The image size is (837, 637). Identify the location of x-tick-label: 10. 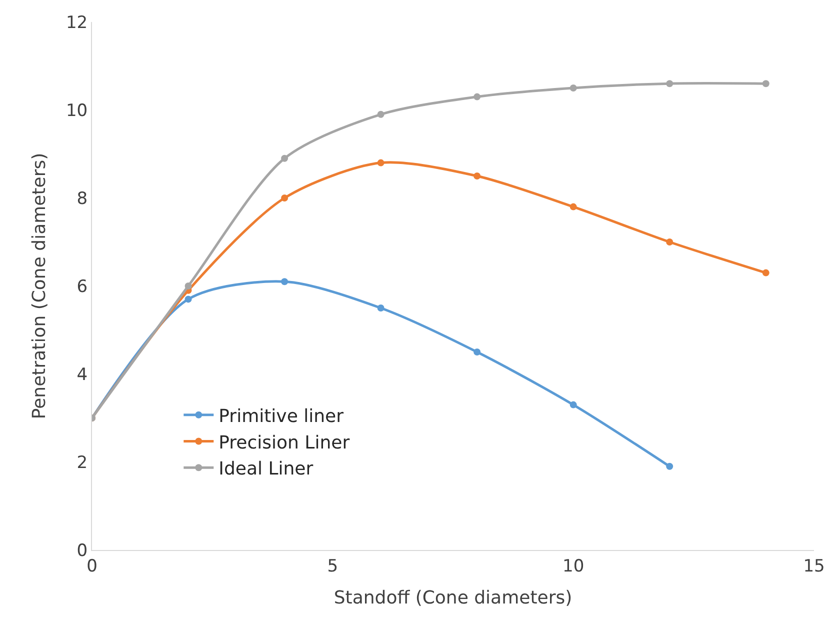
(573, 566).